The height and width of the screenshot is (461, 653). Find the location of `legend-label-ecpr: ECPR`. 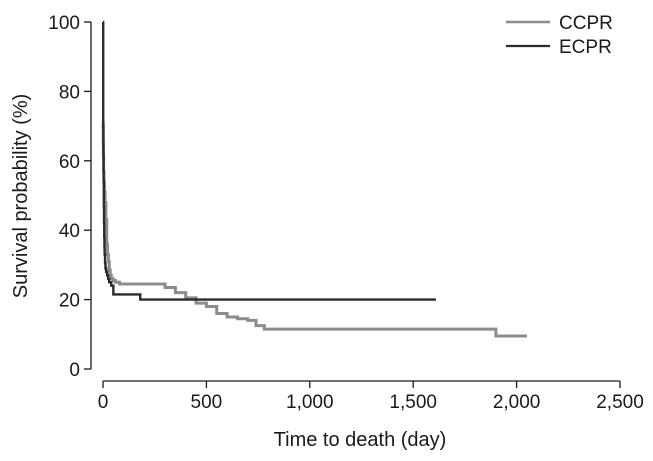

legend-label-ecpr: ECPR is located at coordinates (585, 47).